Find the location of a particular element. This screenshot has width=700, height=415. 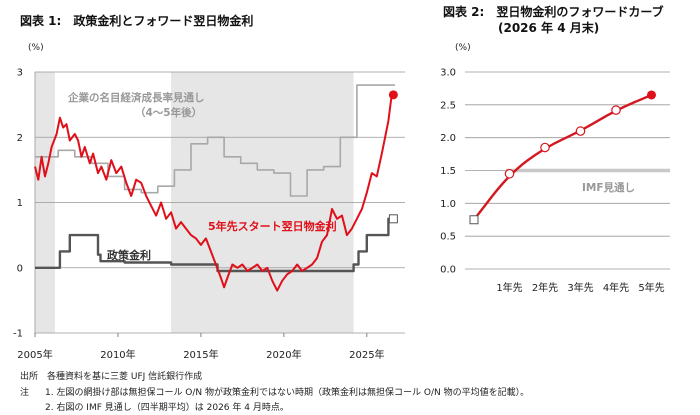

chart2-title: 図表 2: 翌日物金利のフォワードカーブ is located at coordinates (553, 12).